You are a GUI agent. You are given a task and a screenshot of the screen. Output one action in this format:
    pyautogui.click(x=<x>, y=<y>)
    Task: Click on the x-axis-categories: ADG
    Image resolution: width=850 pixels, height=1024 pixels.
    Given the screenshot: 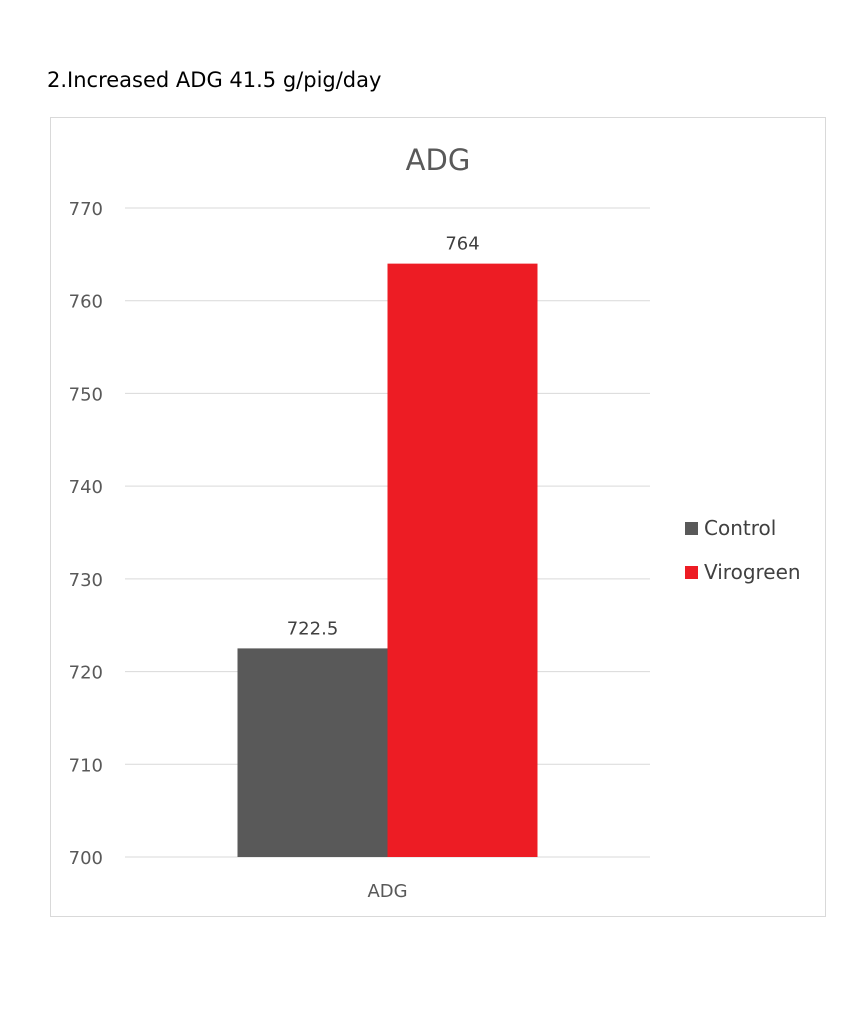 What is the action you would take?
    pyautogui.click(x=387, y=891)
    